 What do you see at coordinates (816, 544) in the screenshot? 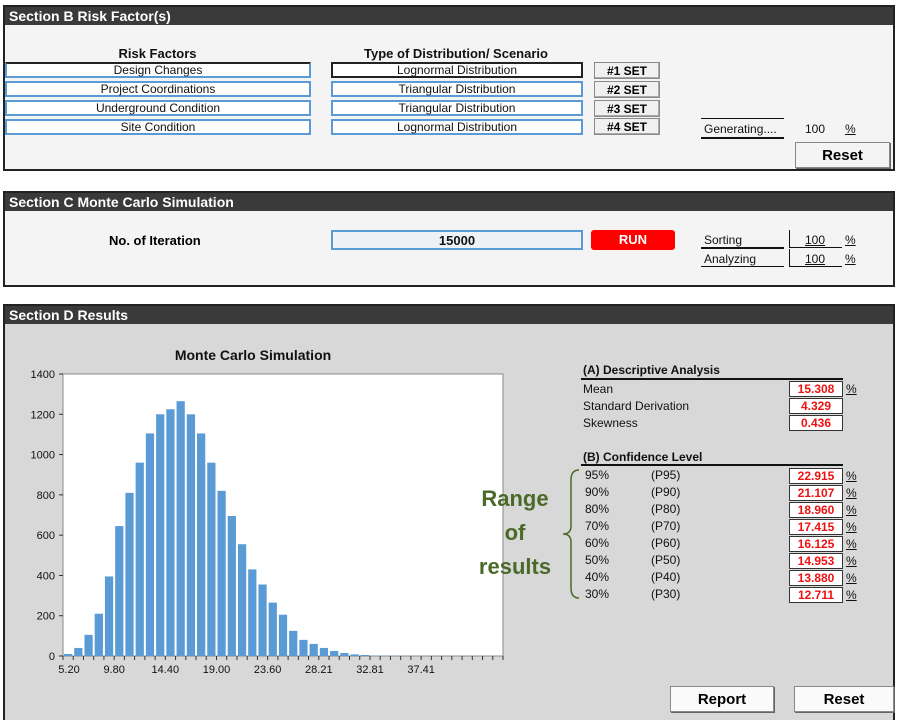
I see `confidence-value: 16.125` at bounding box center [816, 544].